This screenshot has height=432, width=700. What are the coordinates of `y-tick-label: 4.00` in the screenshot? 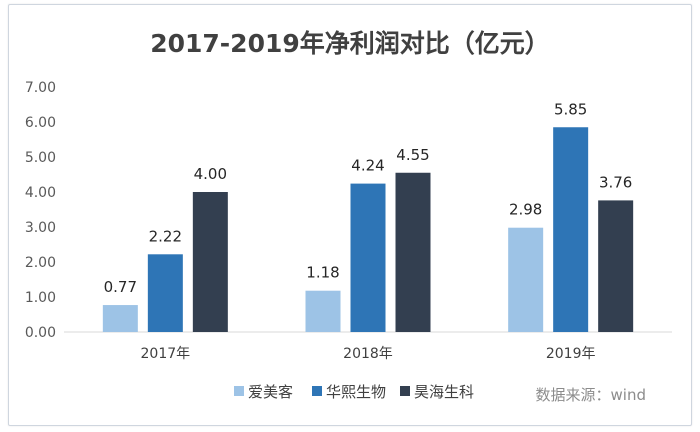 It's located at (40, 193).